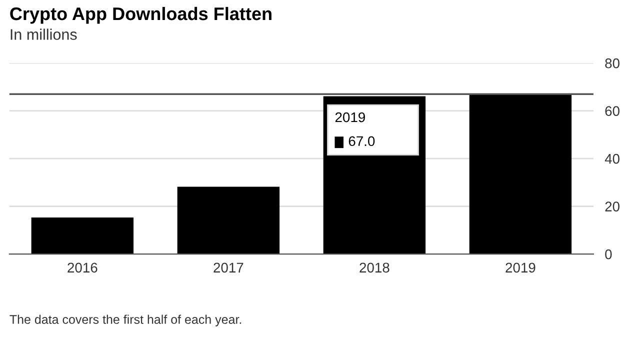 This screenshot has width=628, height=341. Describe the element at coordinates (361, 141) in the screenshot. I see `annotation: 67.0` at that location.